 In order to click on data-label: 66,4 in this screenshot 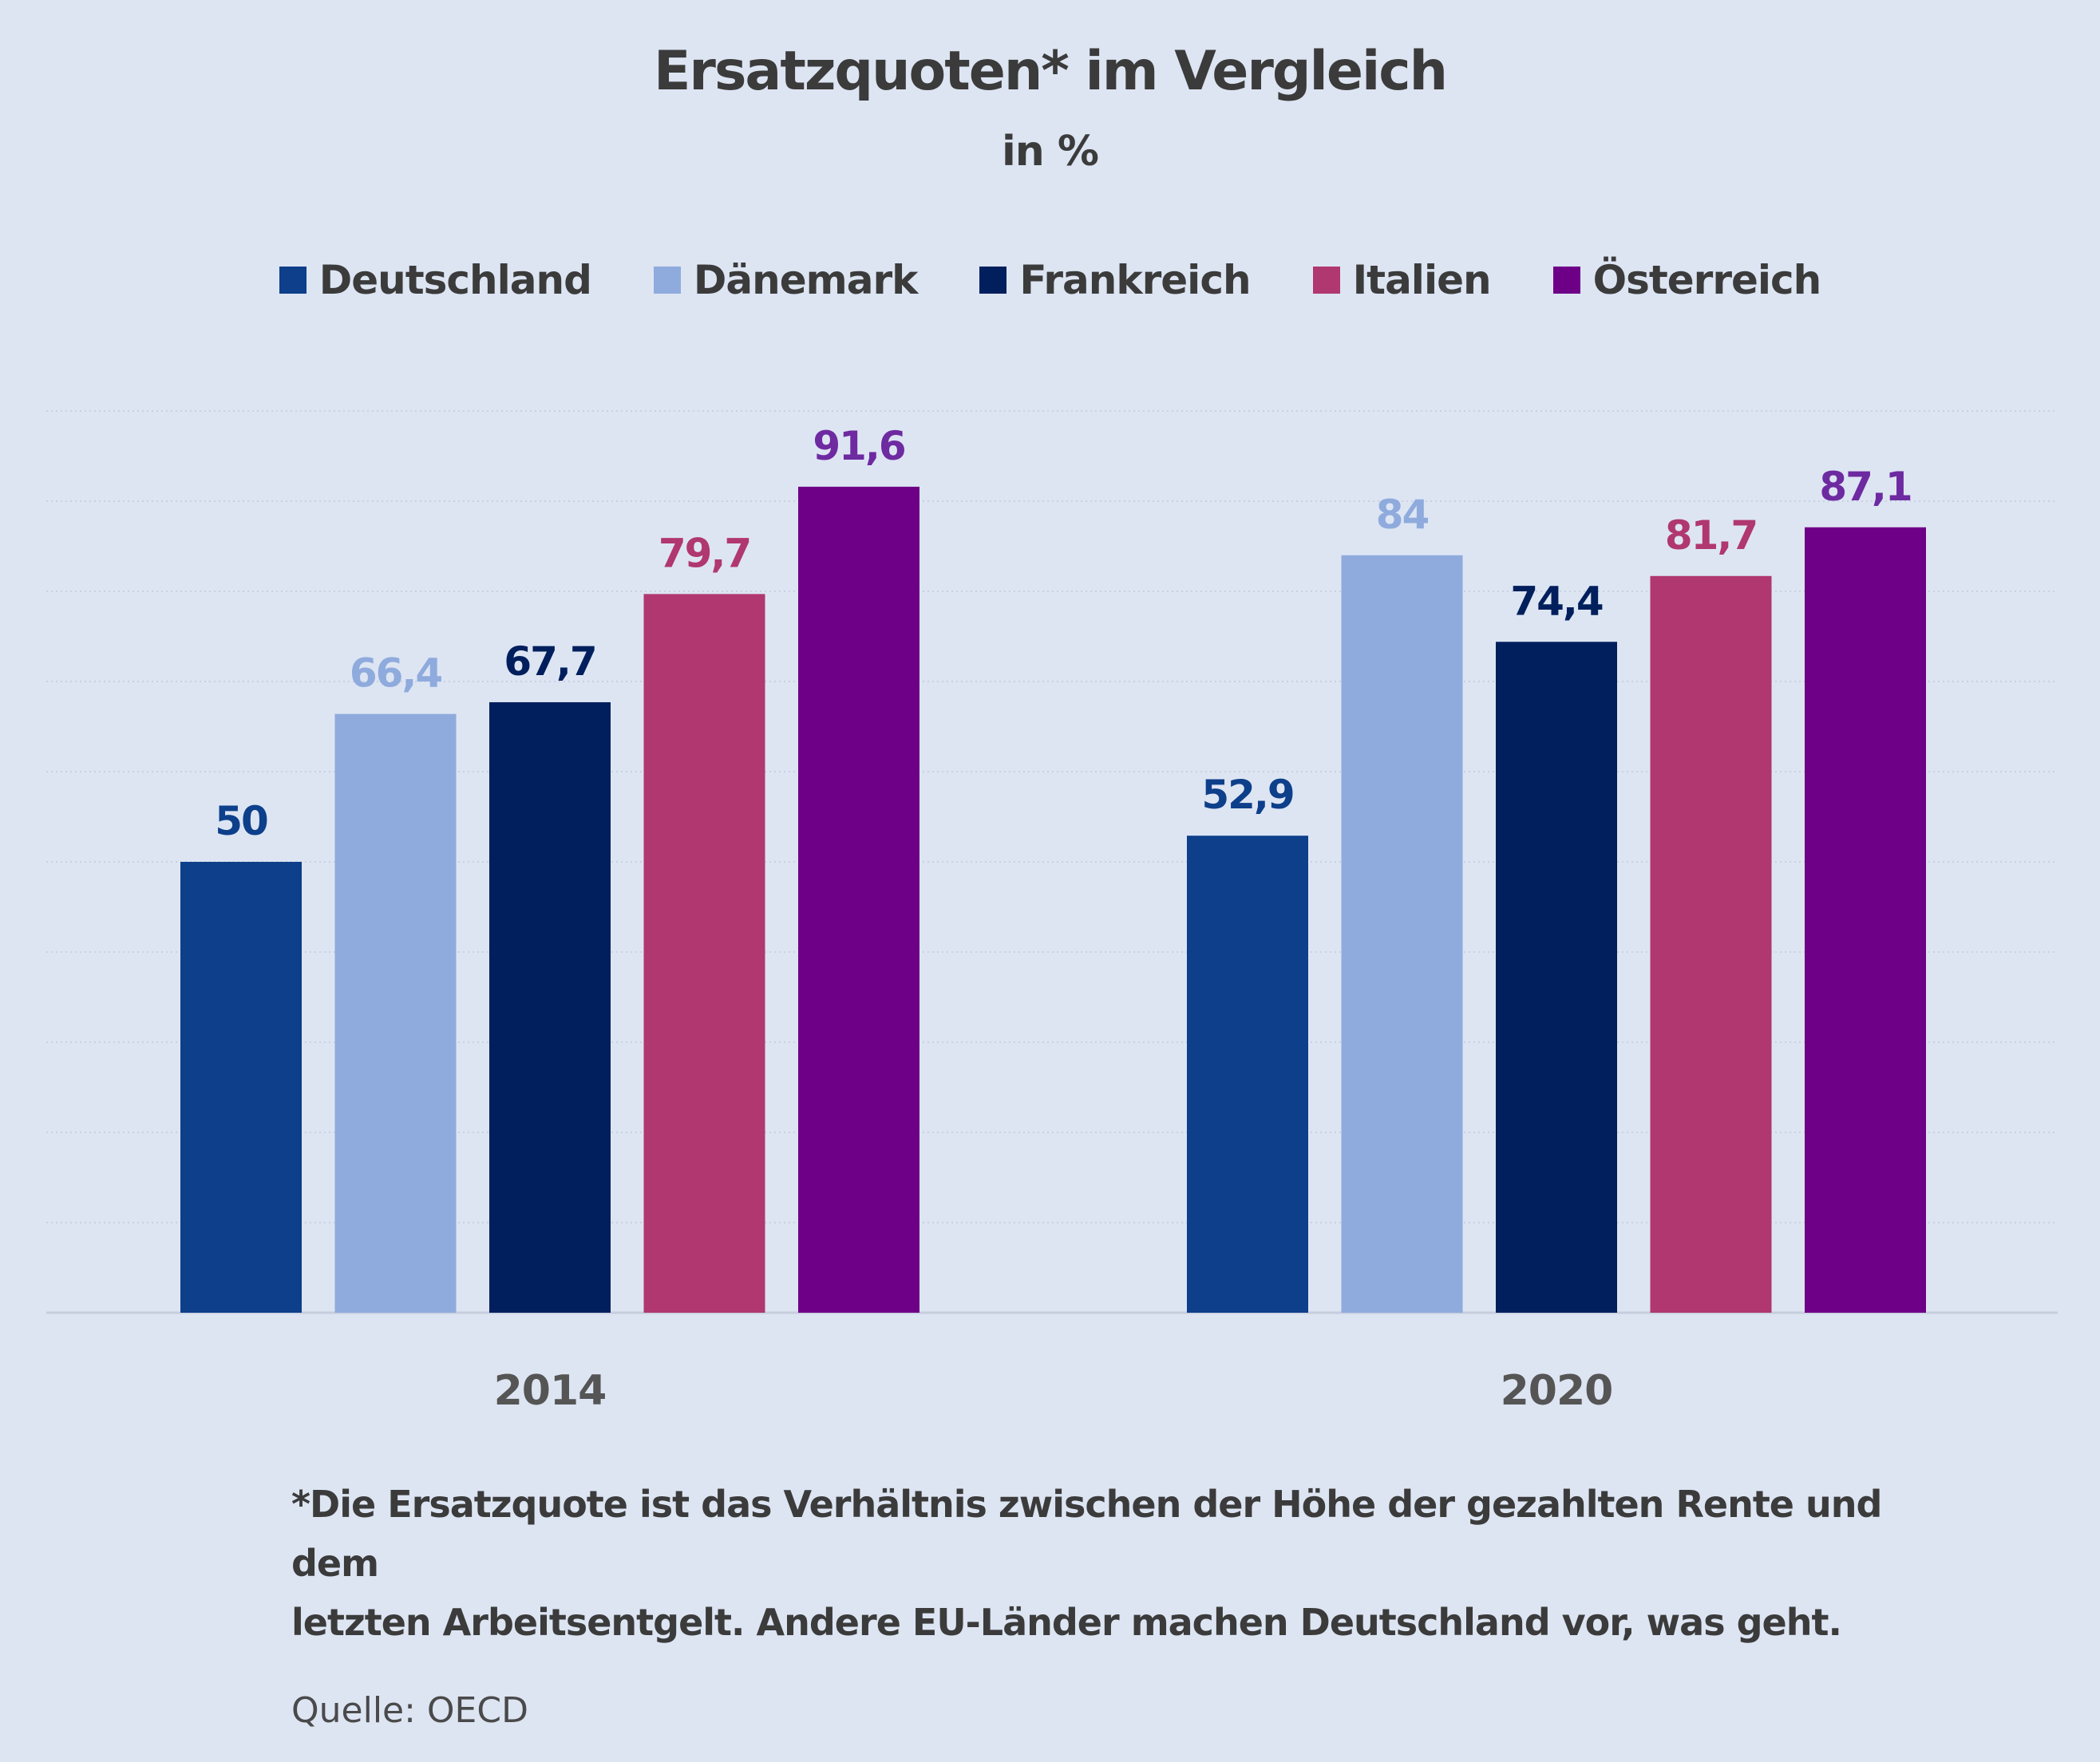, I will do `click(396, 673)`.